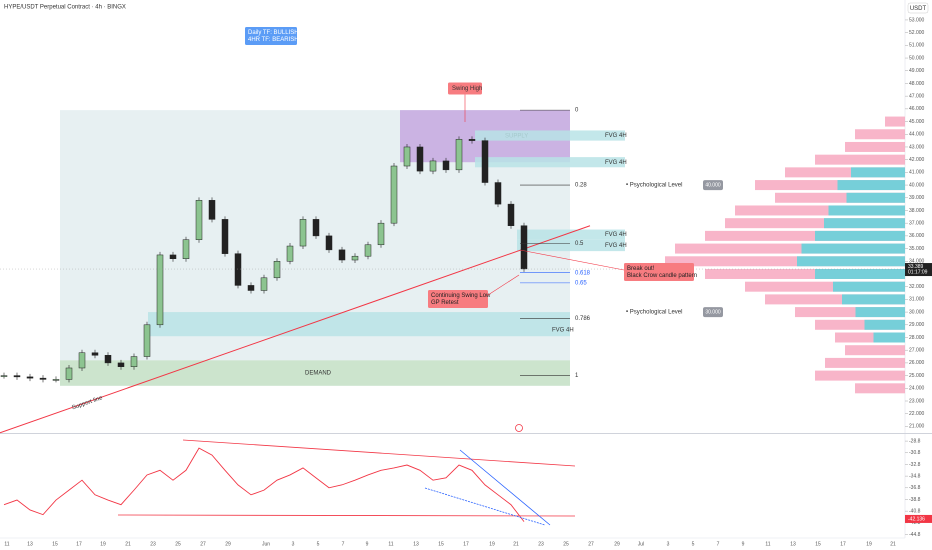 The image size is (932, 550). I want to click on currency: USDT, so click(918, 9).